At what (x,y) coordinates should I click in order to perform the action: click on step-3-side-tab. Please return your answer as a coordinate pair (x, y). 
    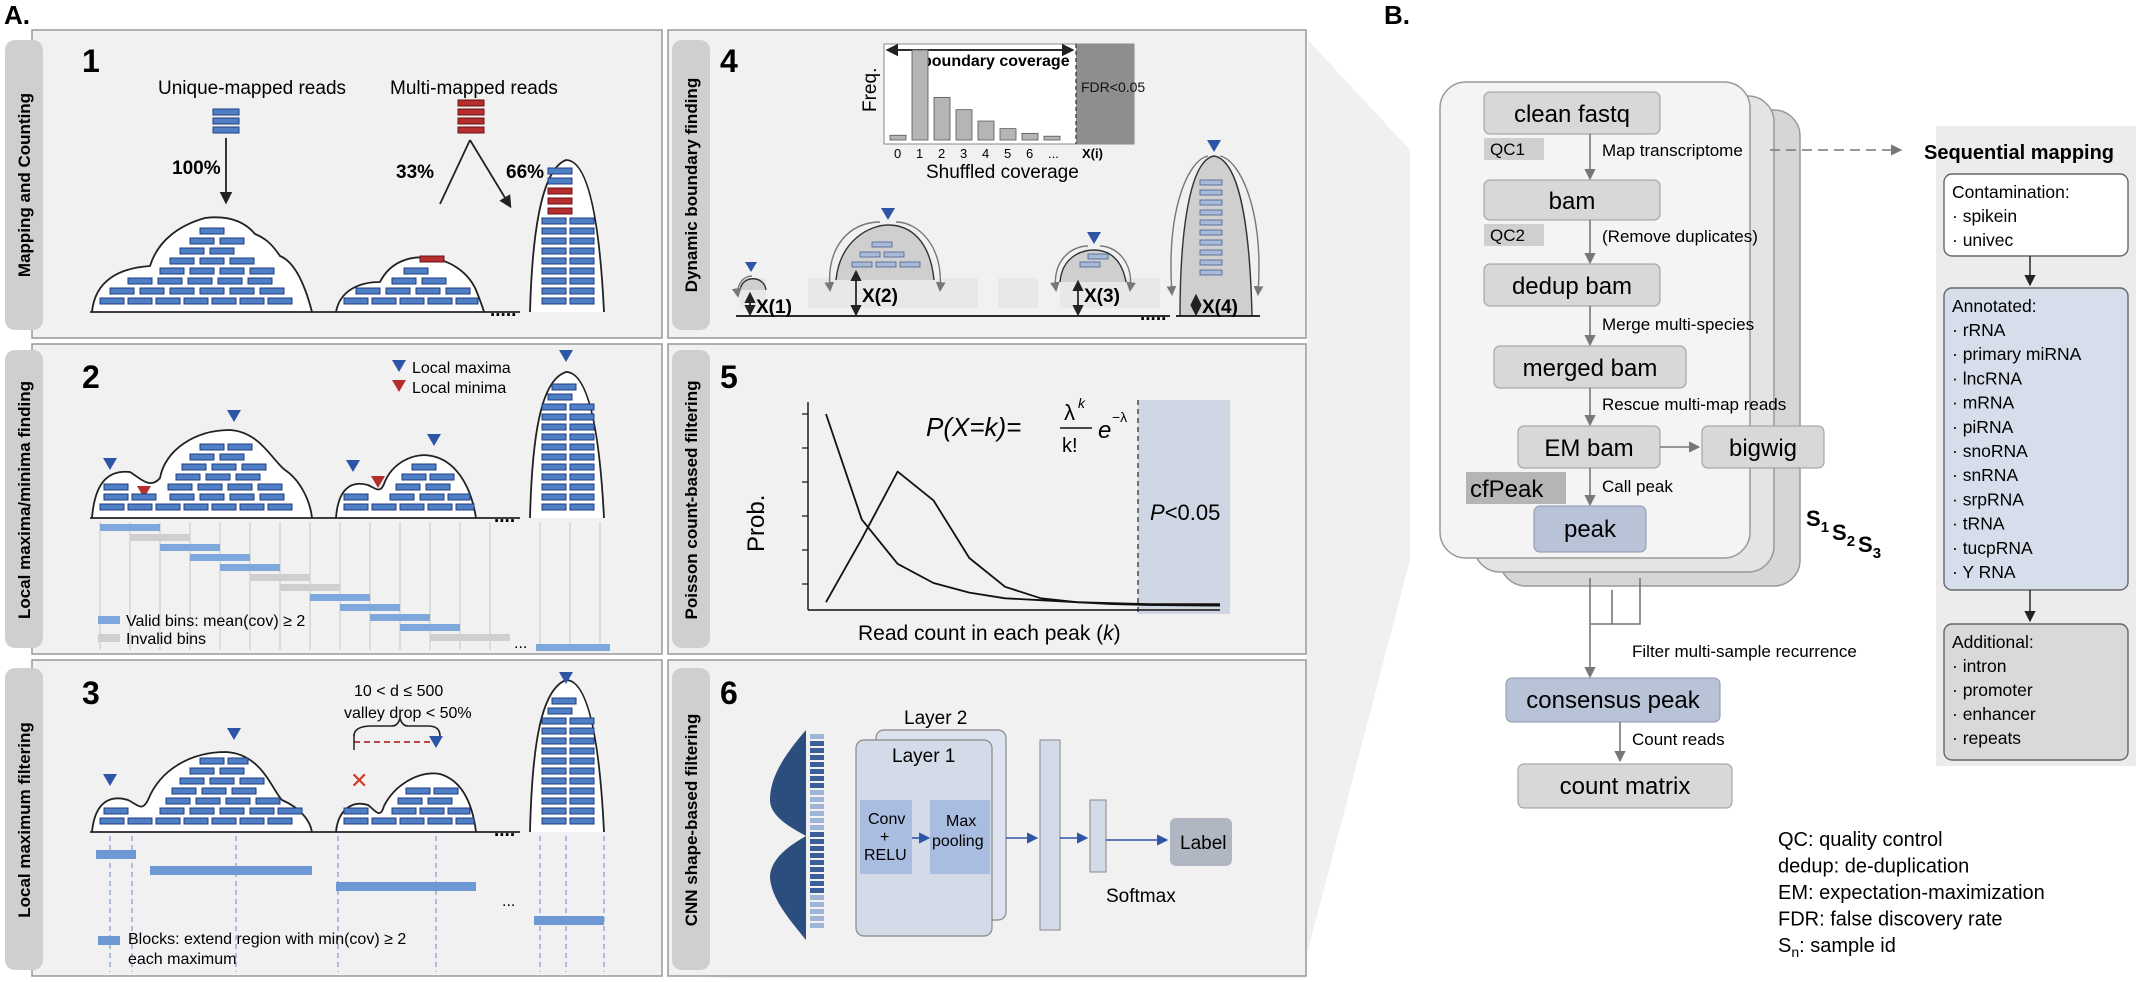
    Looking at the image, I should click on (24, 819).